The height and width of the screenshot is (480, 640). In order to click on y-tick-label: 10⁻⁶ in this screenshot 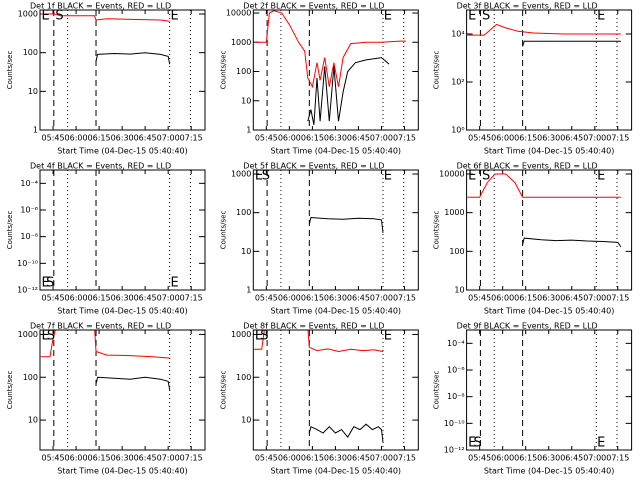, I will do `click(29, 210)`.